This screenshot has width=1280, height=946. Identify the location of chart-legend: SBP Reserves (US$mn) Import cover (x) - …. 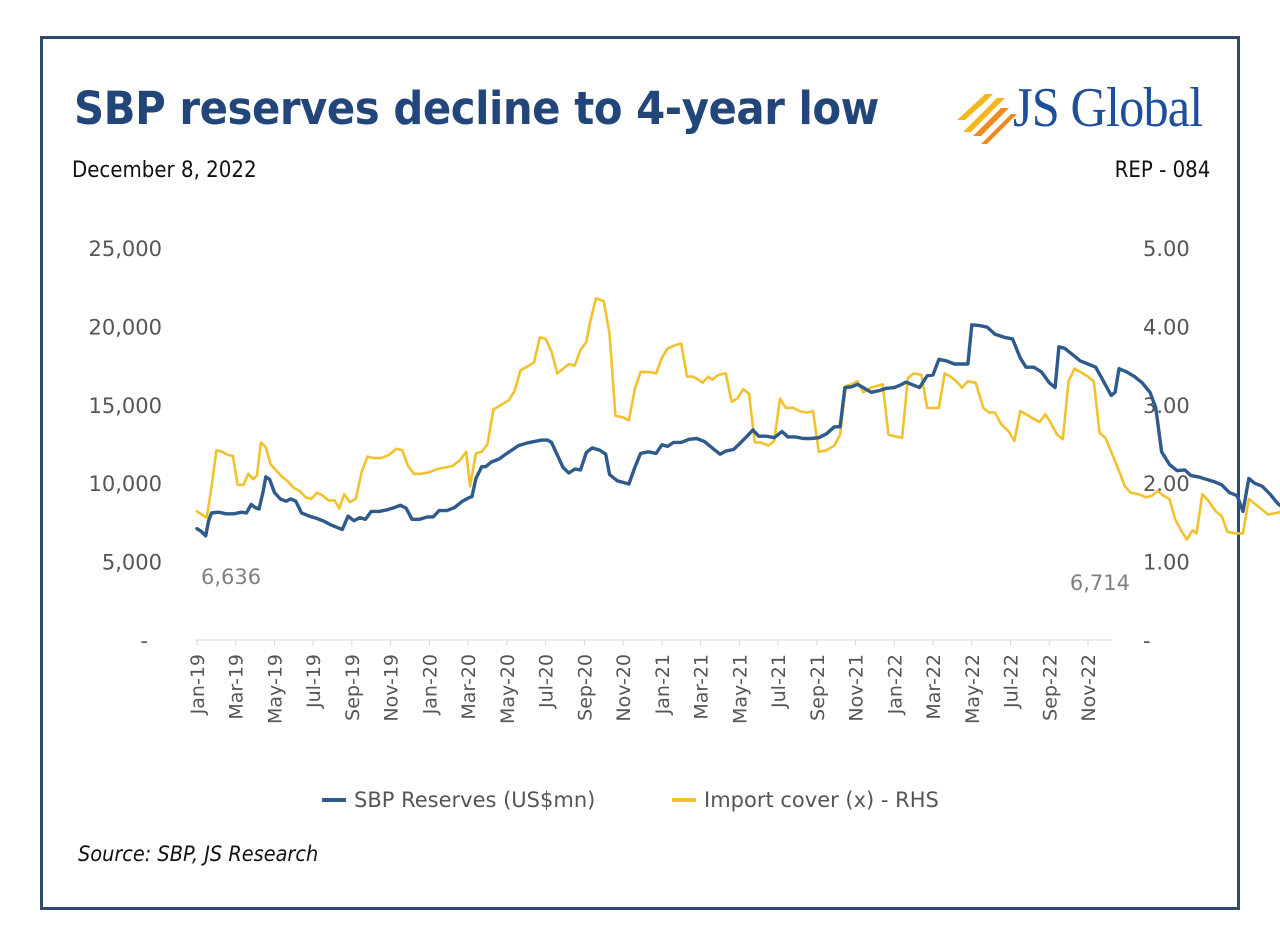
(640, 803).